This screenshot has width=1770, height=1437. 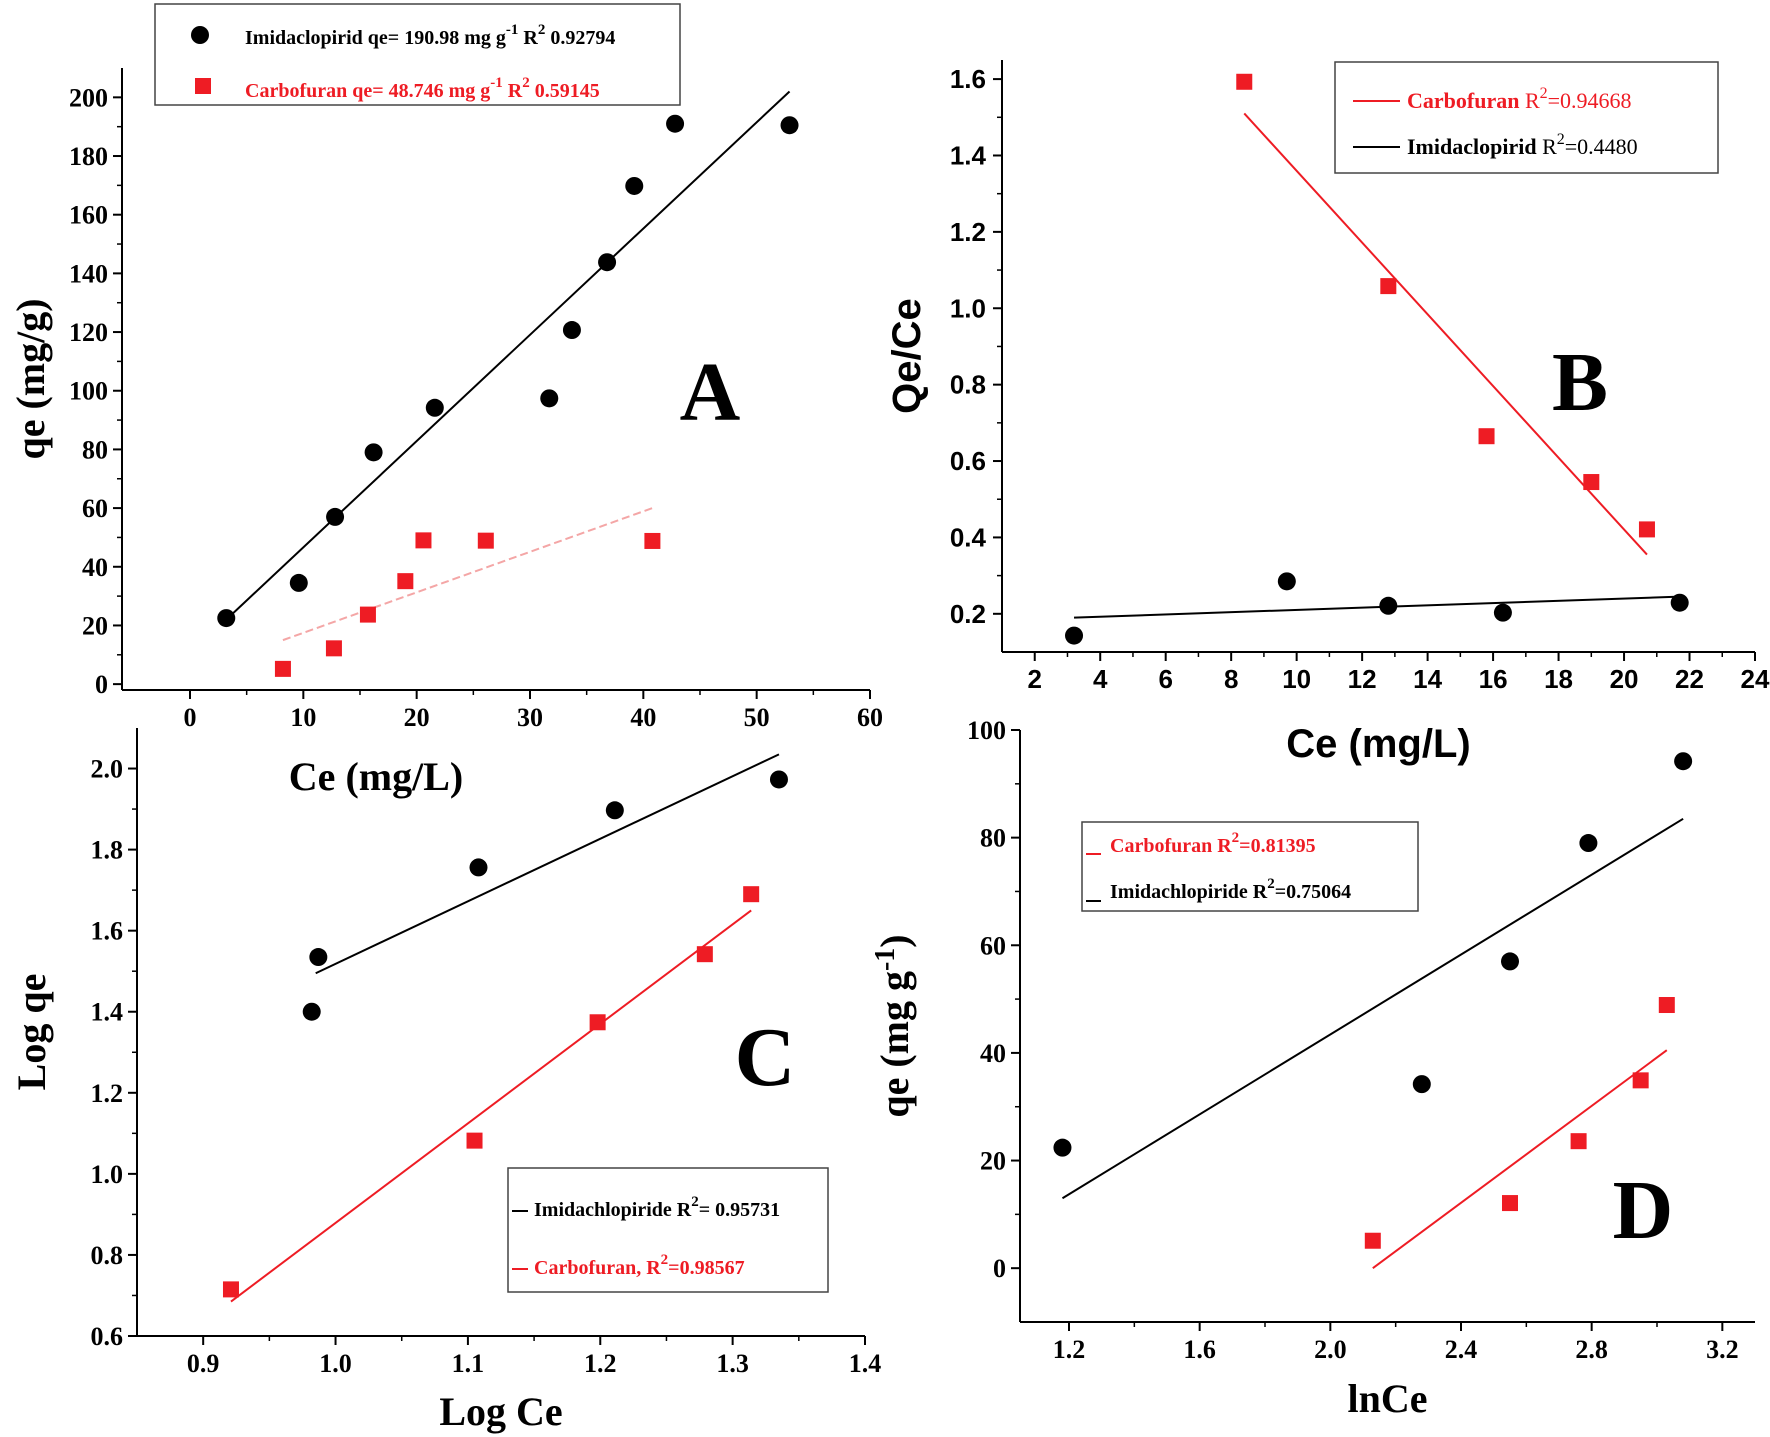 I want to click on x-tick-label-b: 22, so click(x=1689, y=679).